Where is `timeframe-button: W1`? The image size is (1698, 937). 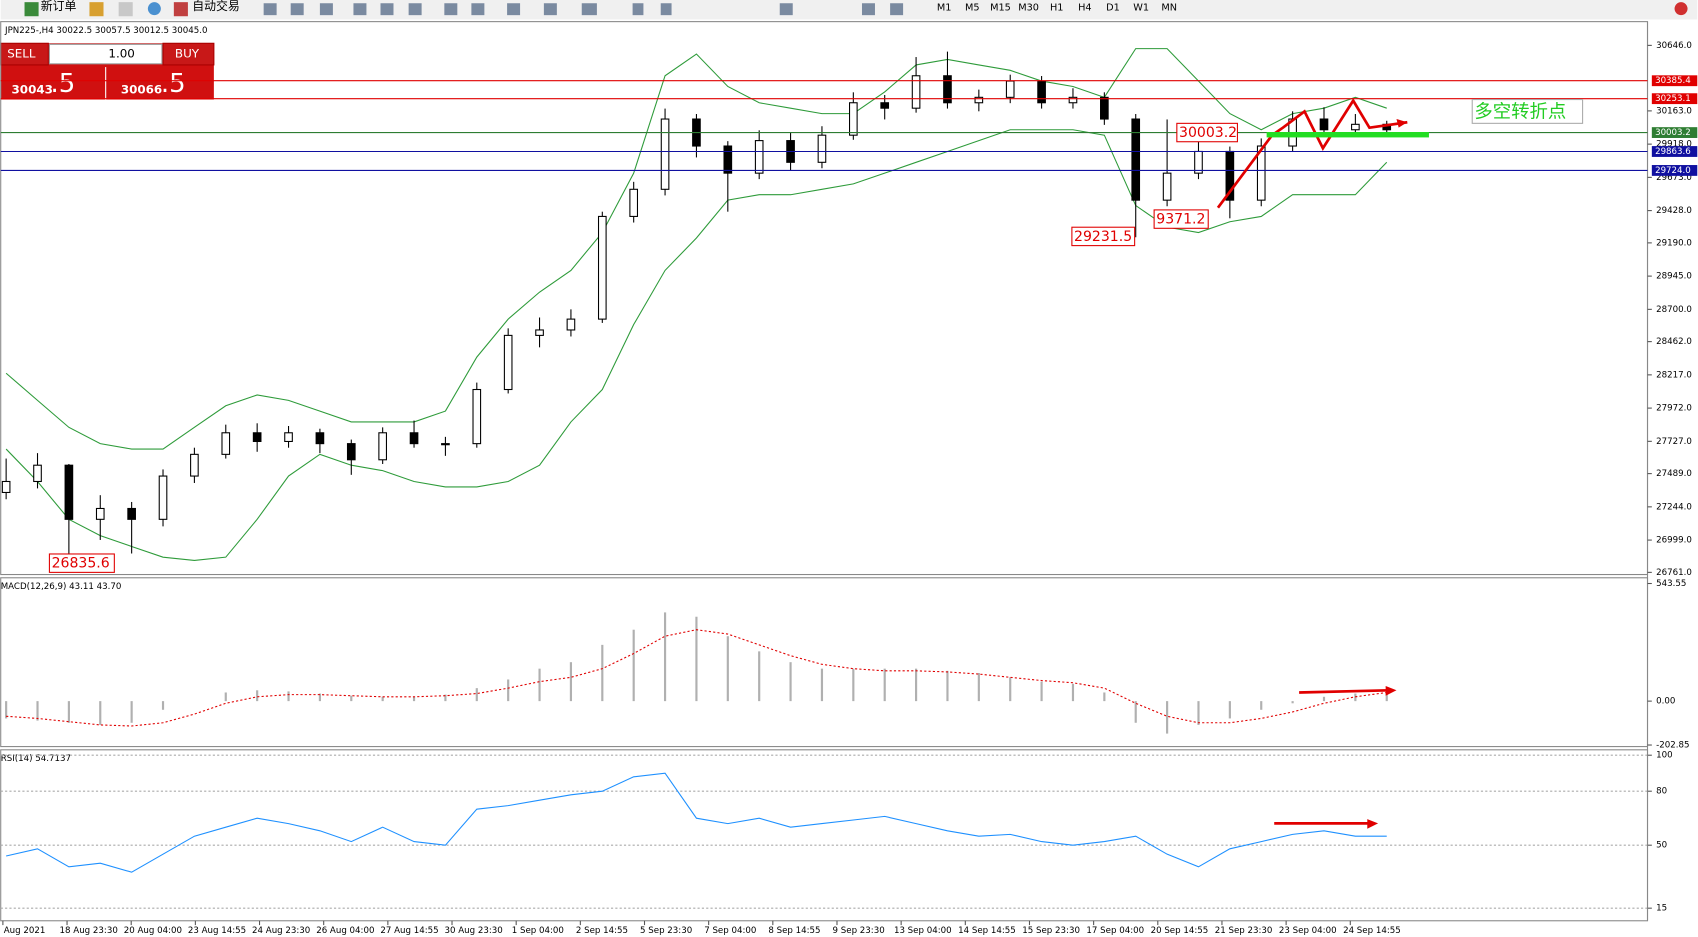
timeframe-button: W1 is located at coordinates (1141, 8).